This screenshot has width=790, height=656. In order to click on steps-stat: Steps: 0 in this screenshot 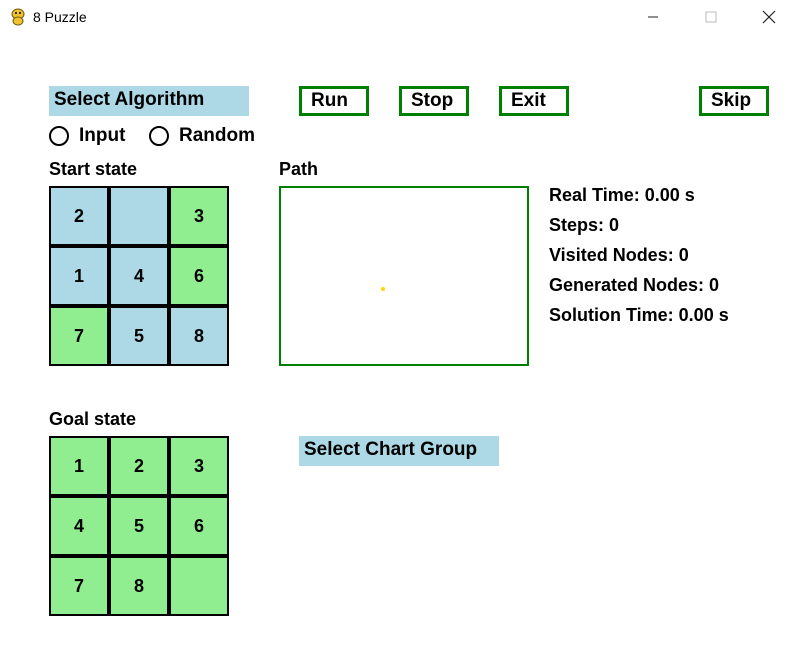, I will do `click(584, 225)`.